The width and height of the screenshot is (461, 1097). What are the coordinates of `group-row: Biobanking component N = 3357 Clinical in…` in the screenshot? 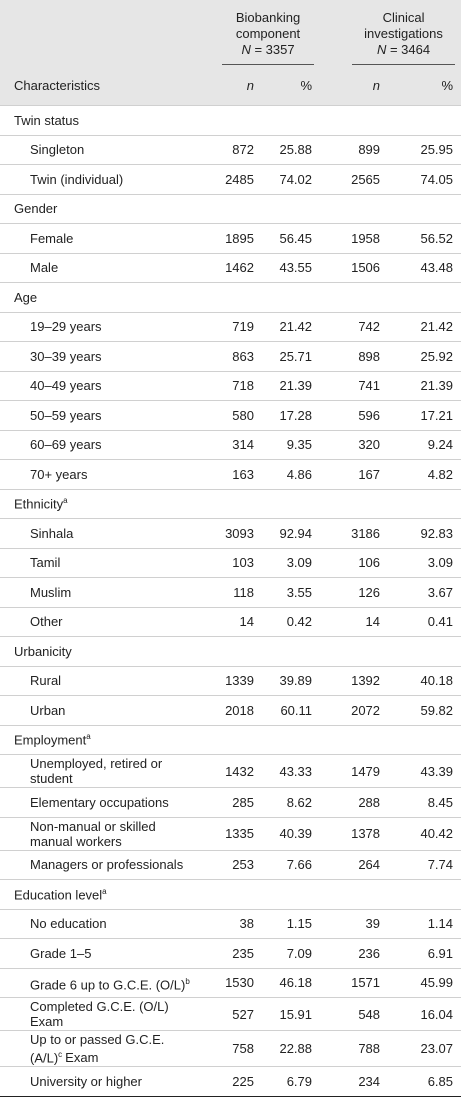 It's located at (230, 32).